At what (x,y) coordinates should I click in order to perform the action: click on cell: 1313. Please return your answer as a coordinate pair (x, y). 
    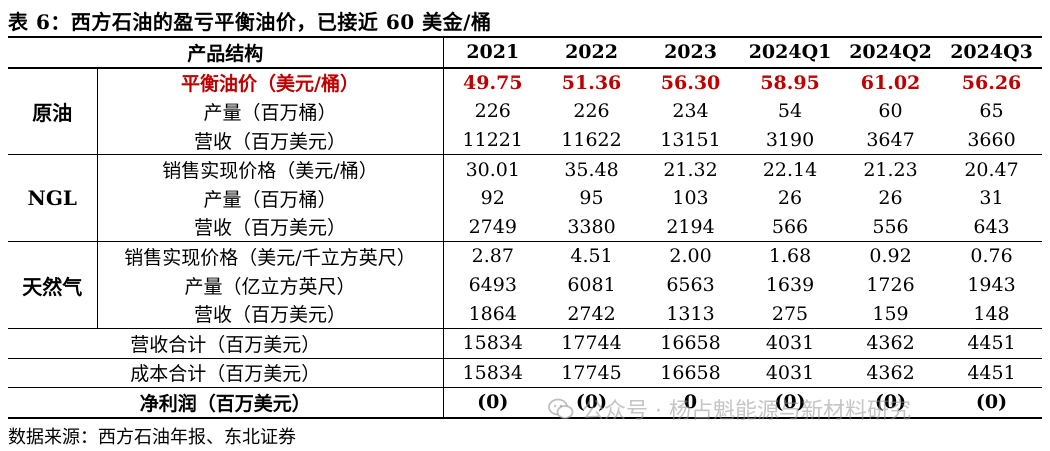
    Looking at the image, I should click on (690, 313).